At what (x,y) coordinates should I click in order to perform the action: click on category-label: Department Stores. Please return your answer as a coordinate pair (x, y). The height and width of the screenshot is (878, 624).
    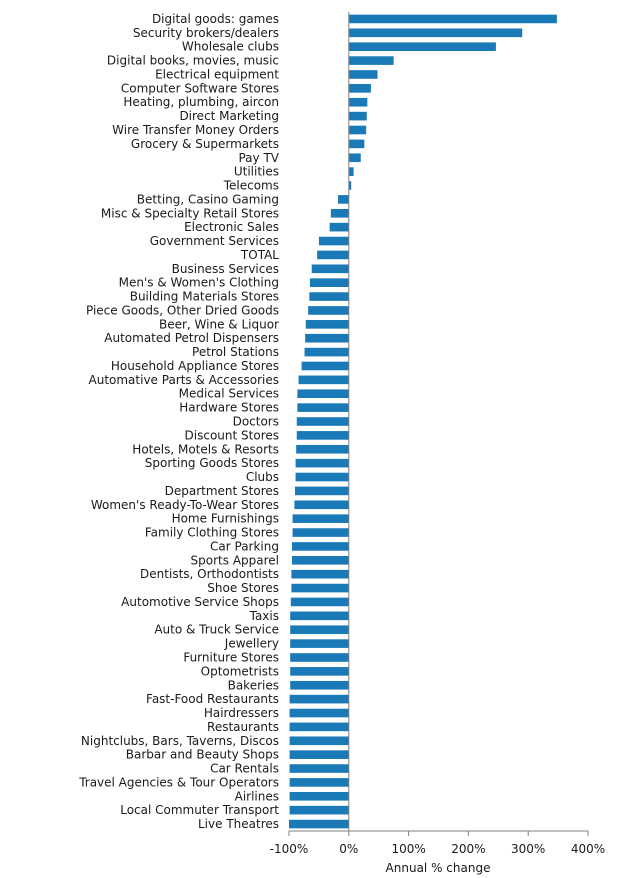
    Looking at the image, I should click on (222, 491).